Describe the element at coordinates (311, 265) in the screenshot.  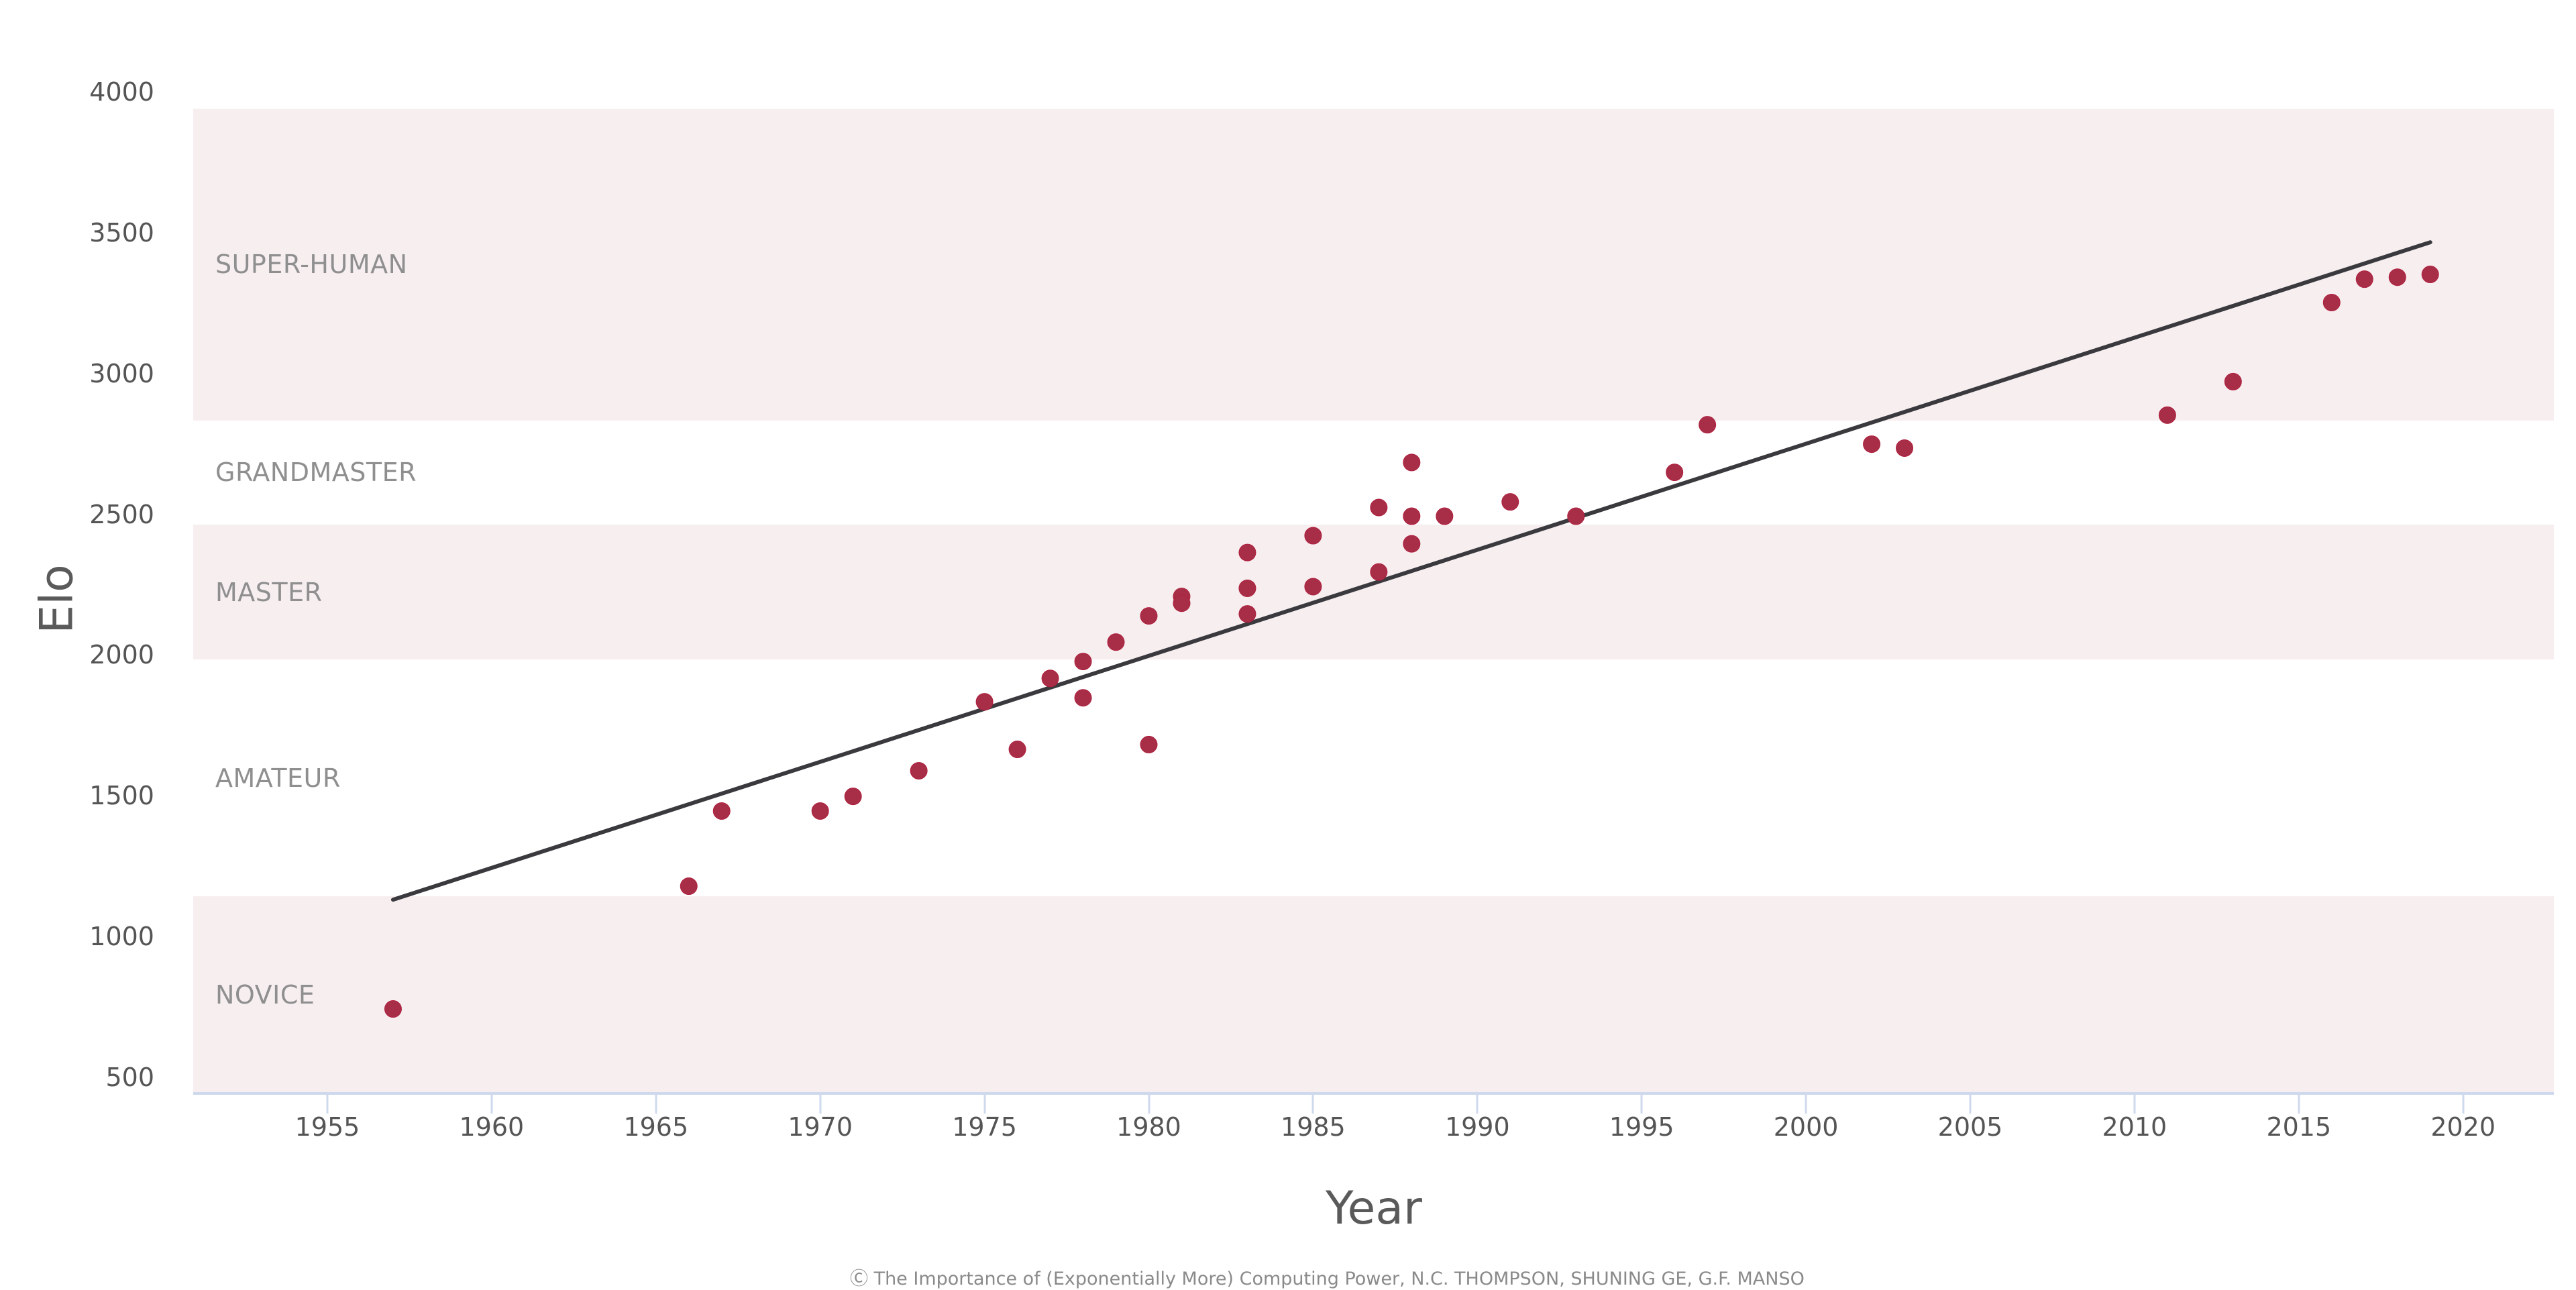
I see `band-label-super-human: SUPER-HUMAN` at that location.